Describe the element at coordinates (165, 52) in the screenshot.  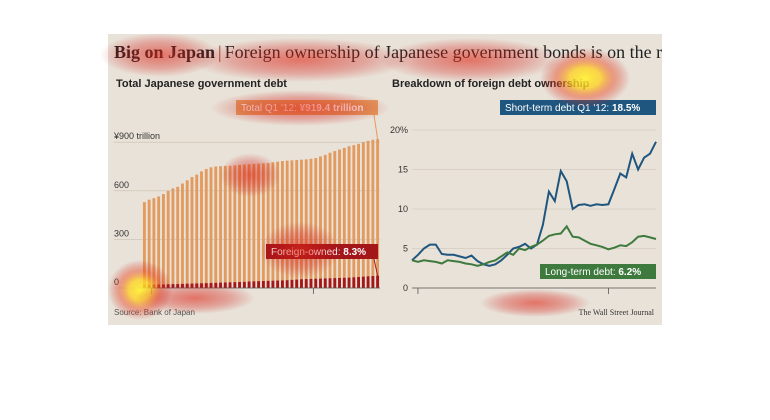
I see `title-bold: Big on Japan` at that location.